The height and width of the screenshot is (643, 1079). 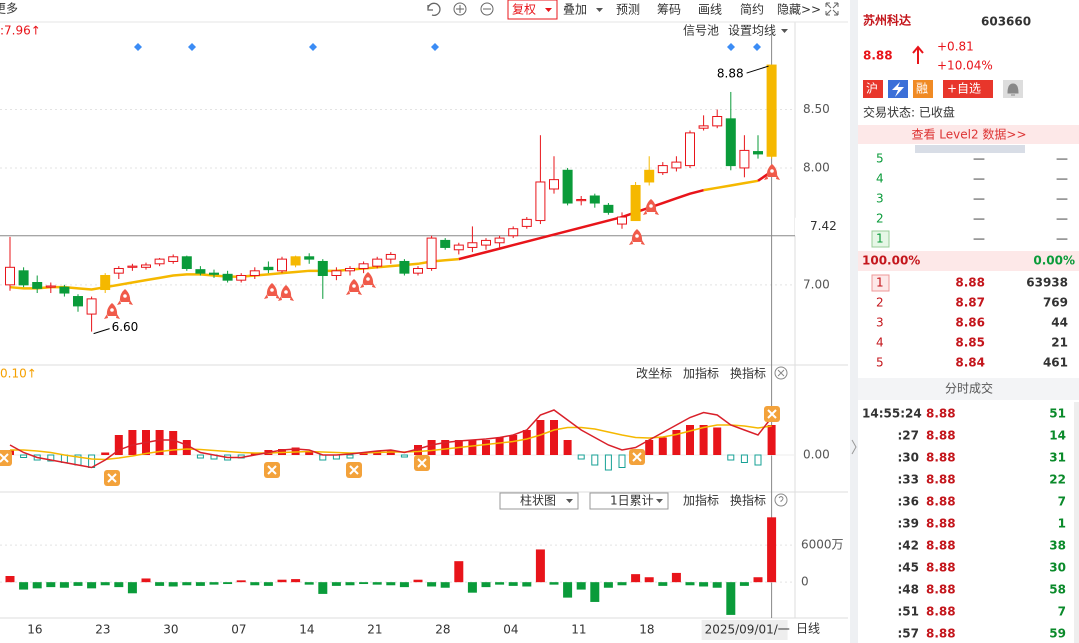 What do you see at coordinates (752, 31) in the screenshot?
I see `ma-setting: 设置均线` at bounding box center [752, 31].